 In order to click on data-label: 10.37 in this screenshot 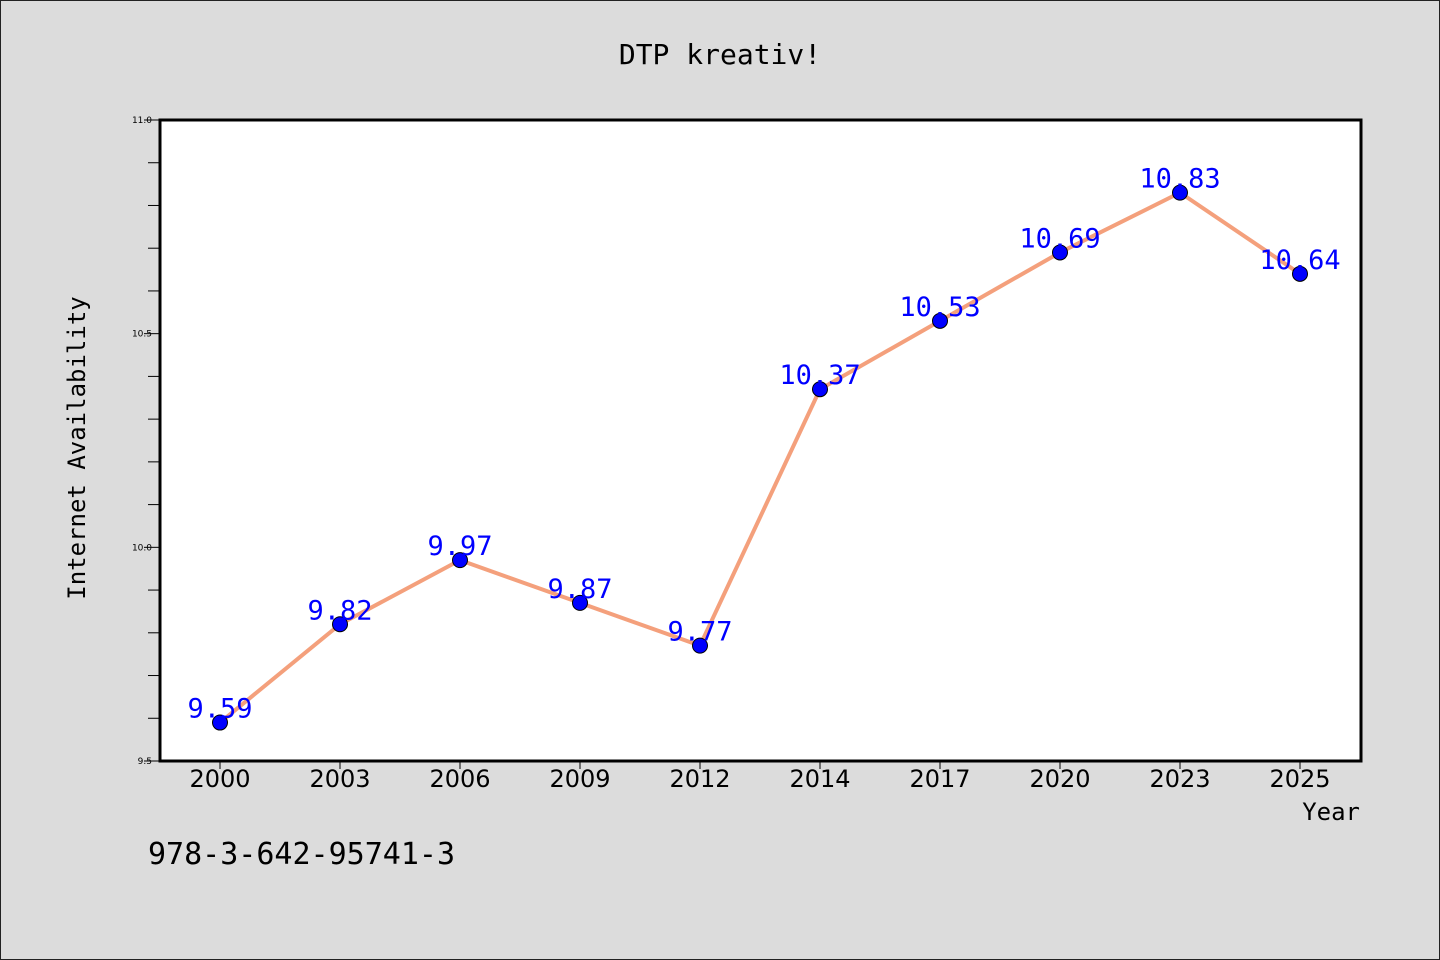, I will do `click(819, 375)`.